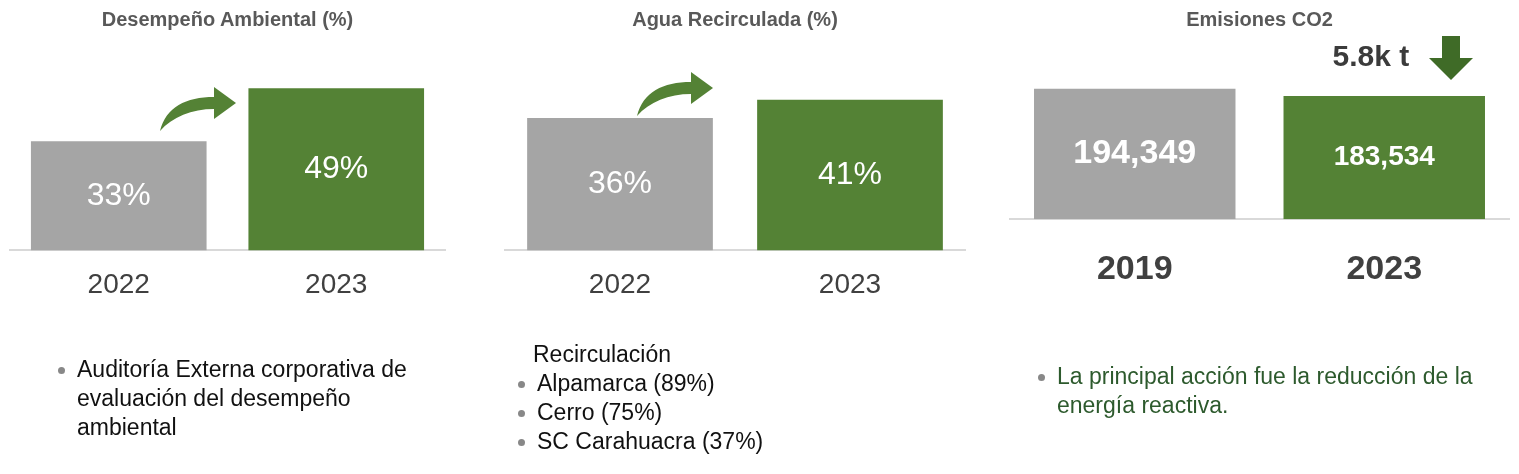 The height and width of the screenshot is (474, 1519). I want to click on chart-title: Agua Recirculada (%), so click(735, 19).